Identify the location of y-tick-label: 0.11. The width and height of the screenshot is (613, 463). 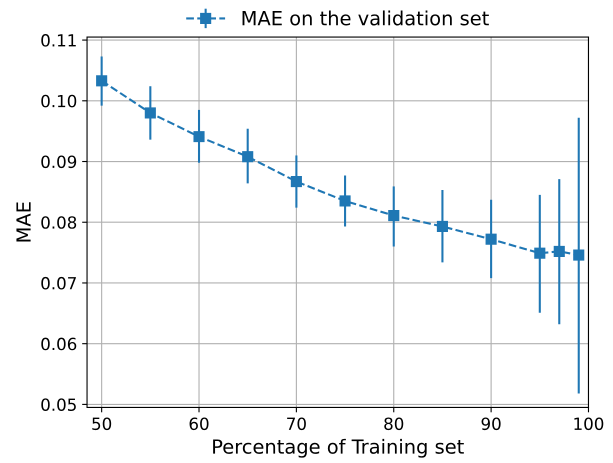
(58, 40).